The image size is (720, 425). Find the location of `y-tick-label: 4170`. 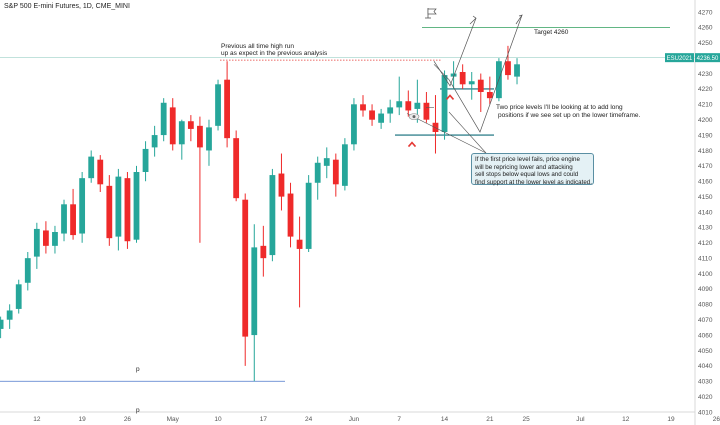

y-tick-label: 4170 is located at coordinates (705, 166).